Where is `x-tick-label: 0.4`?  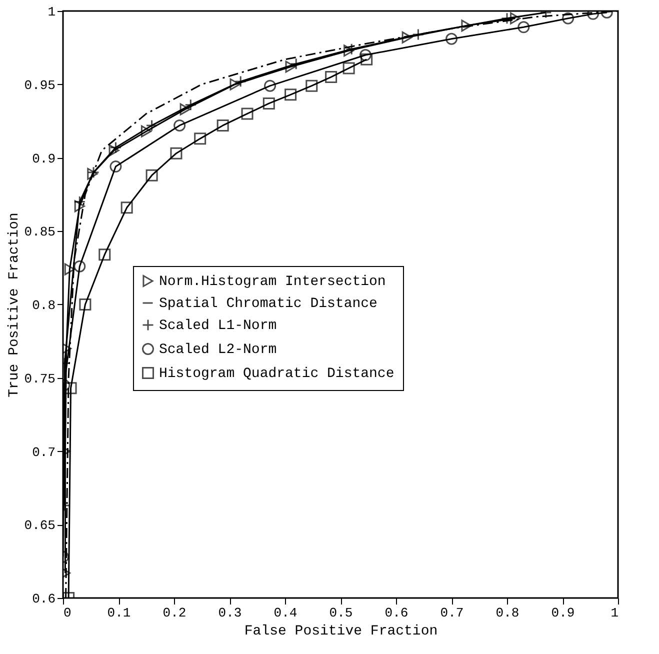
x-tick-label: 0.4 is located at coordinates (286, 613).